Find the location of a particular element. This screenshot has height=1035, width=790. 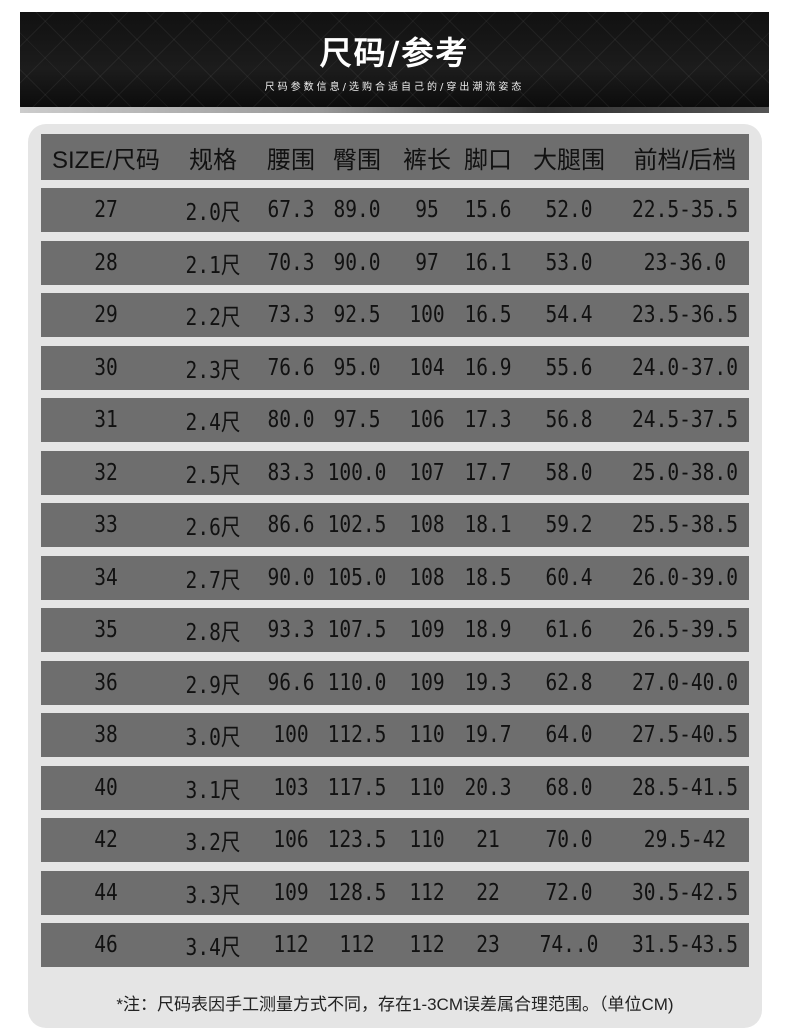

table-cell: 3.0尺 is located at coordinates (213, 738).